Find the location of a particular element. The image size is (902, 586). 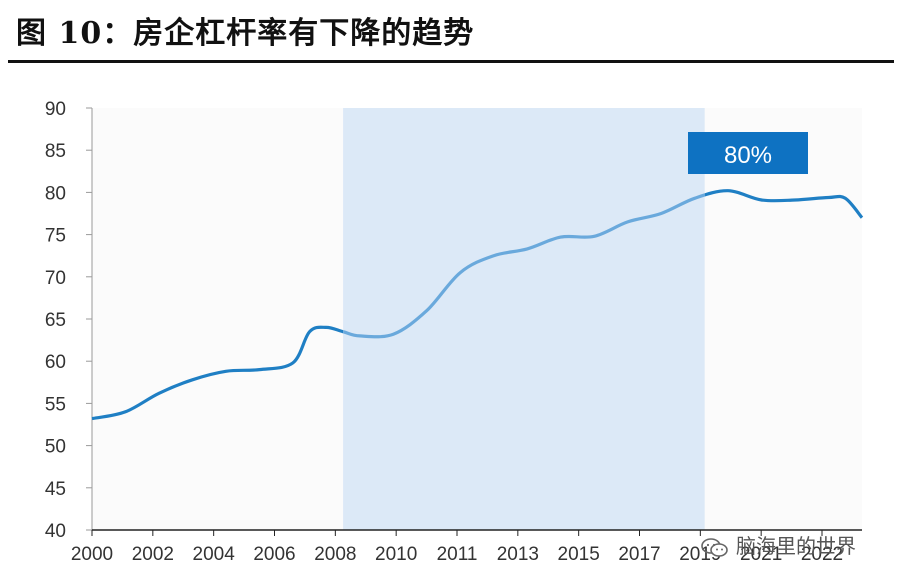

title-divider is located at coordinates (451, 61).